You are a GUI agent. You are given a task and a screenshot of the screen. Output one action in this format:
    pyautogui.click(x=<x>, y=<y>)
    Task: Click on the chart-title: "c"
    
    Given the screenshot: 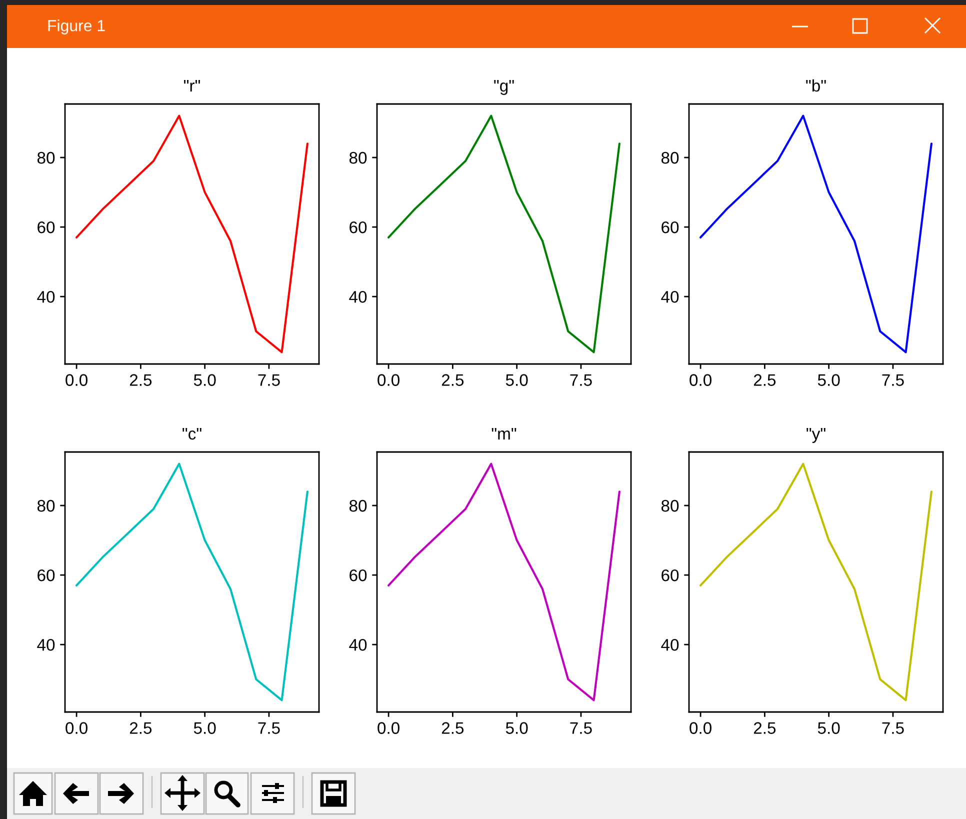 What is the action you would take?
    pyautogui.click(x=192, y=434)
    